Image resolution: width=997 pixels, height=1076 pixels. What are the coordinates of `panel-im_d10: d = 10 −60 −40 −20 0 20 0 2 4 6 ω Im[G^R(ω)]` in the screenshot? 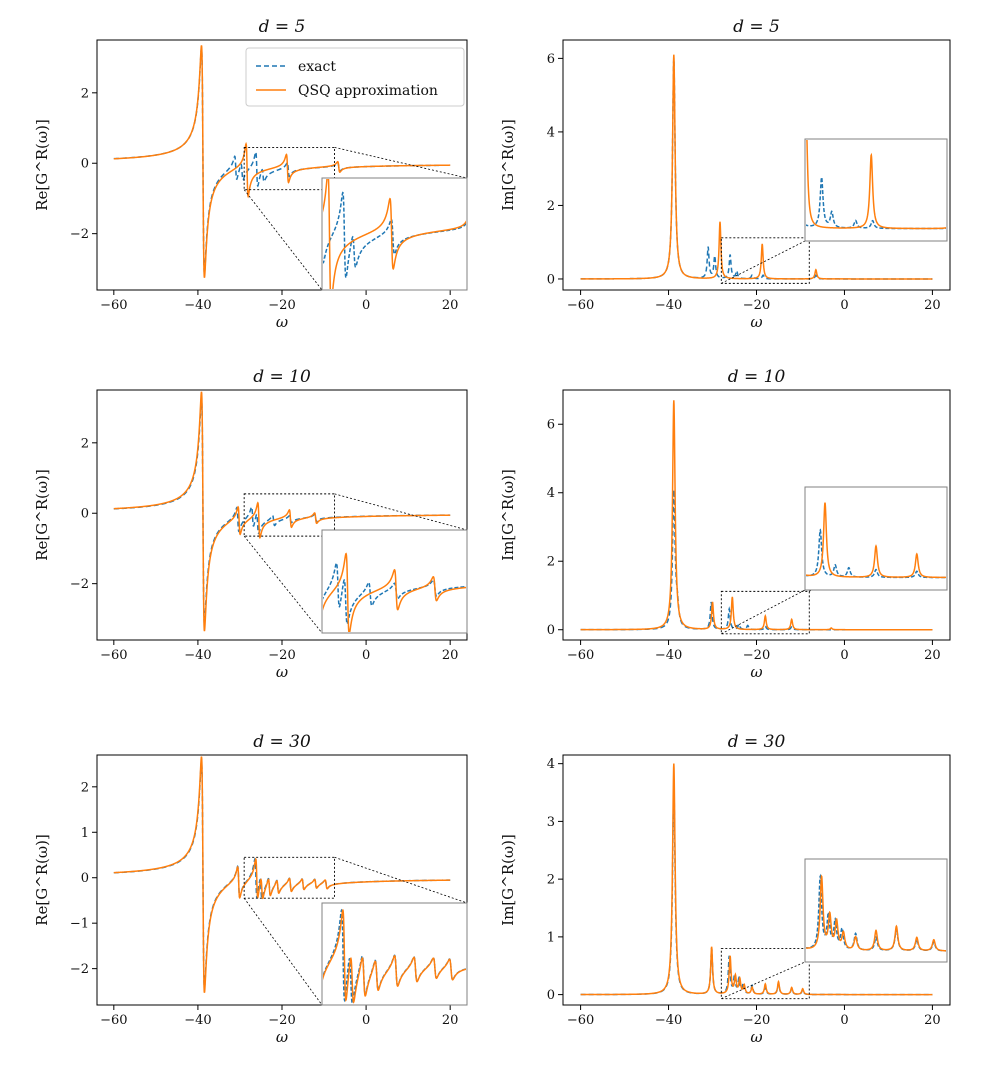 It's located at (725, 524).